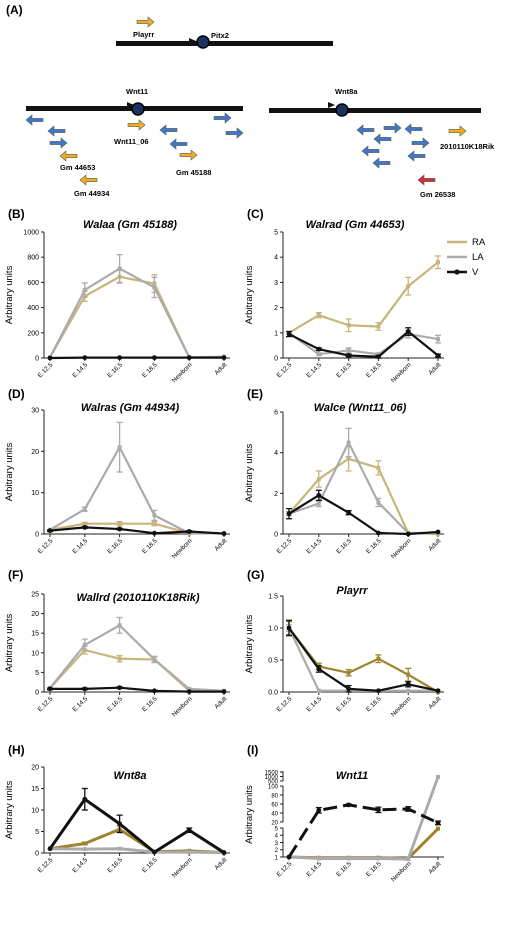  What do you see at coordinates (273, 693) in the screenshot?
I see `y-tick-label: 0.0` at bounding box center [273, 693].